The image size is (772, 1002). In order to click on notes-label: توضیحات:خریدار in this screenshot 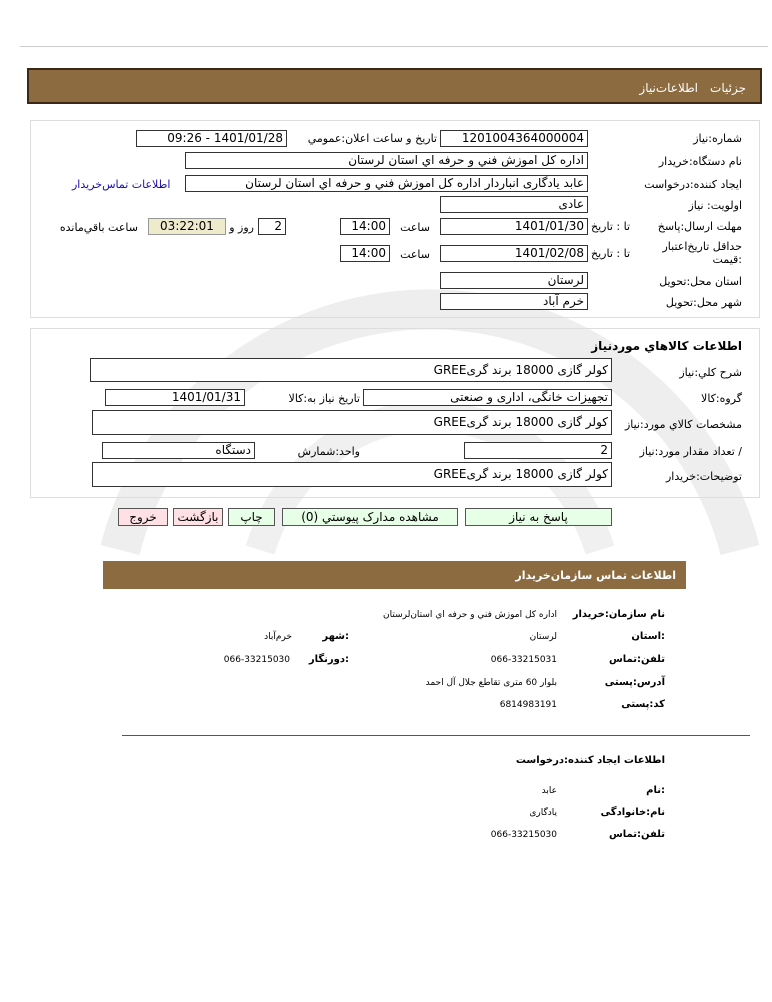, I will do `click(704, 476)`.